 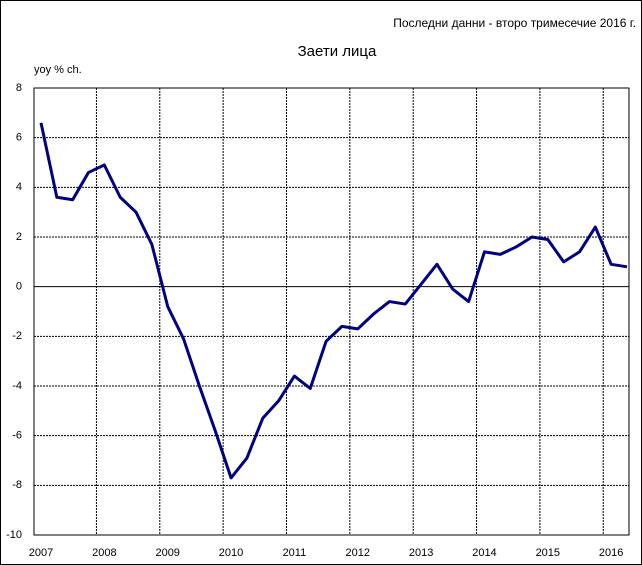 What do you see at coordinates (17, 386) in the screenshot?
I see `y-tick-label: -4` at bounding box center [17, 386].